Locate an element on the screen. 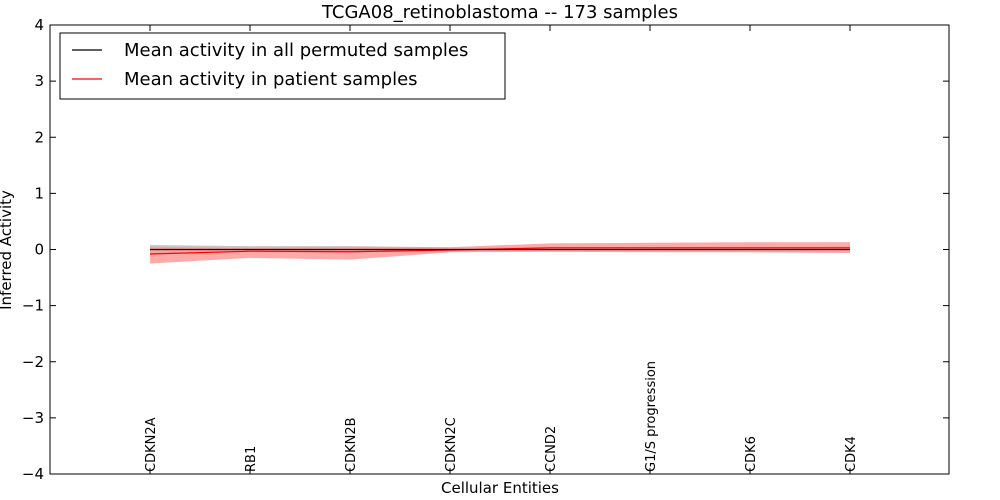 The height and width of the screenshot is (500, 1000). x-category-label: G1/S progression is located at coordinates (651, 416).